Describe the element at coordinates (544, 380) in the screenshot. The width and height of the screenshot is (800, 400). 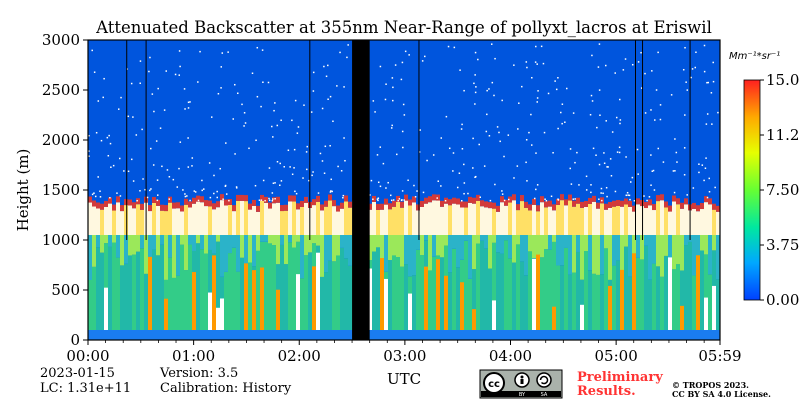
I see `sa-icon` at that location.